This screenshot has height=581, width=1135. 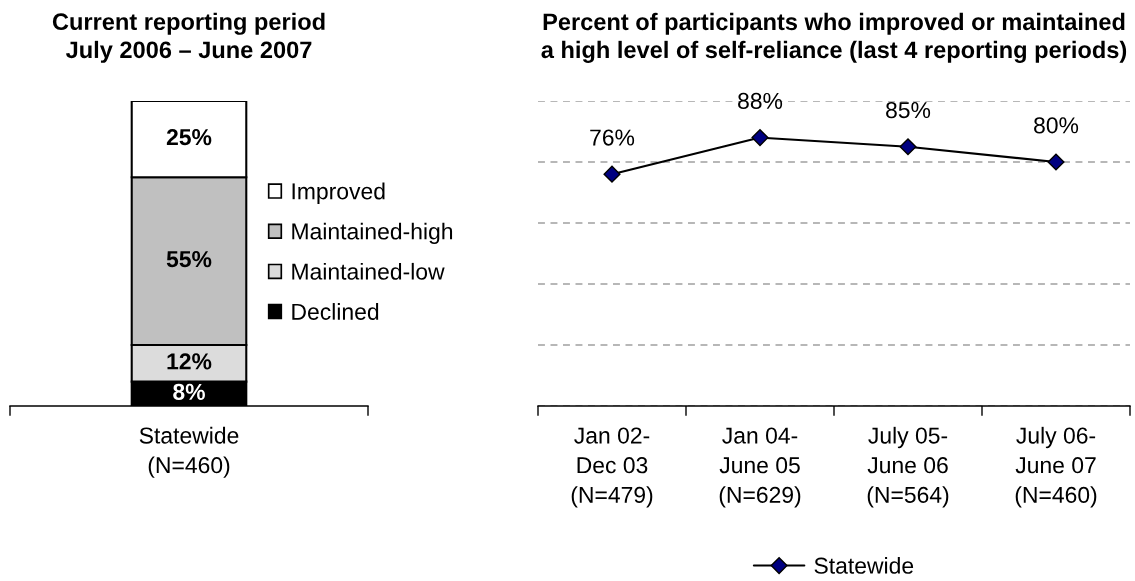 What do you see at coordinates (189, 137) in the screenshot?
I see `data-label: 25%` at bounding box center [189, 137].